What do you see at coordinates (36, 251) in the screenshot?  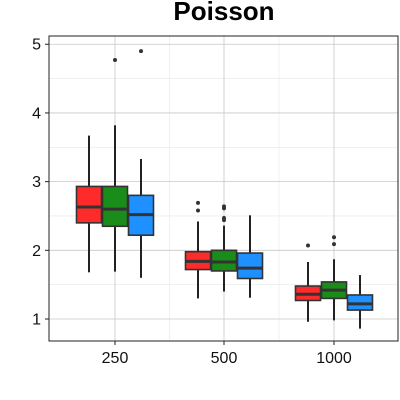 I see `y-tick-label: 2` at bounding box center [36, 251].